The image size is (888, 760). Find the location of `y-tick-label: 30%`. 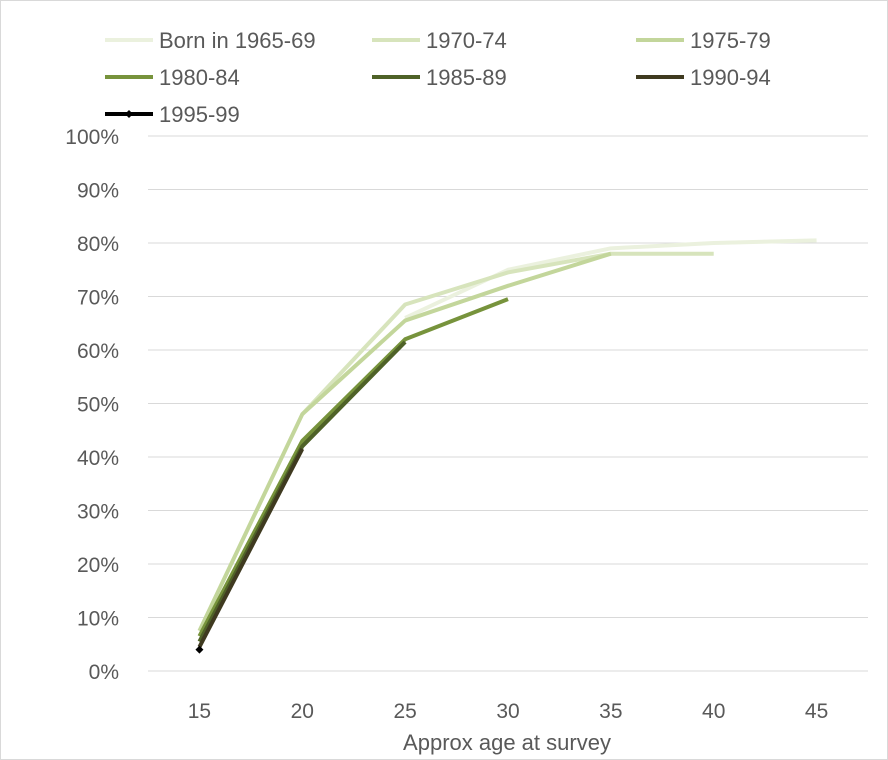

y-tick-label: 30% is located at coordinates (98, 512).